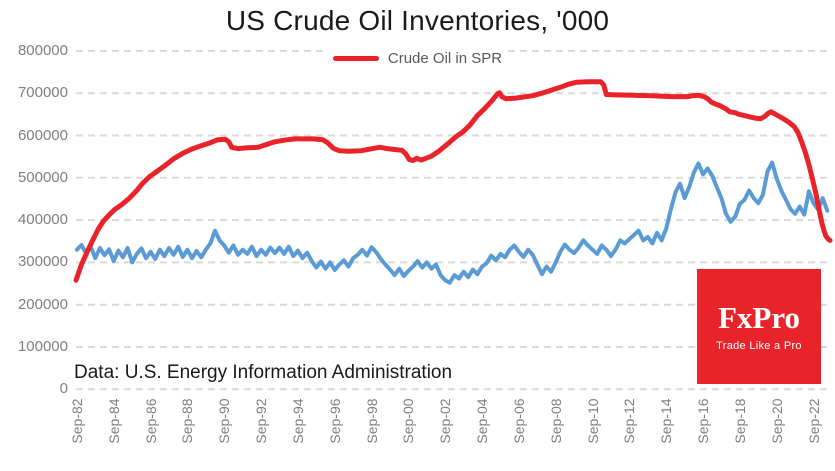 The height and width of the screenshot is (471, 835). What do you see at coordinates (224, 421) in the screenshot?
I see `x-axis-label: Sep-90` at bounding box center [224, 421].